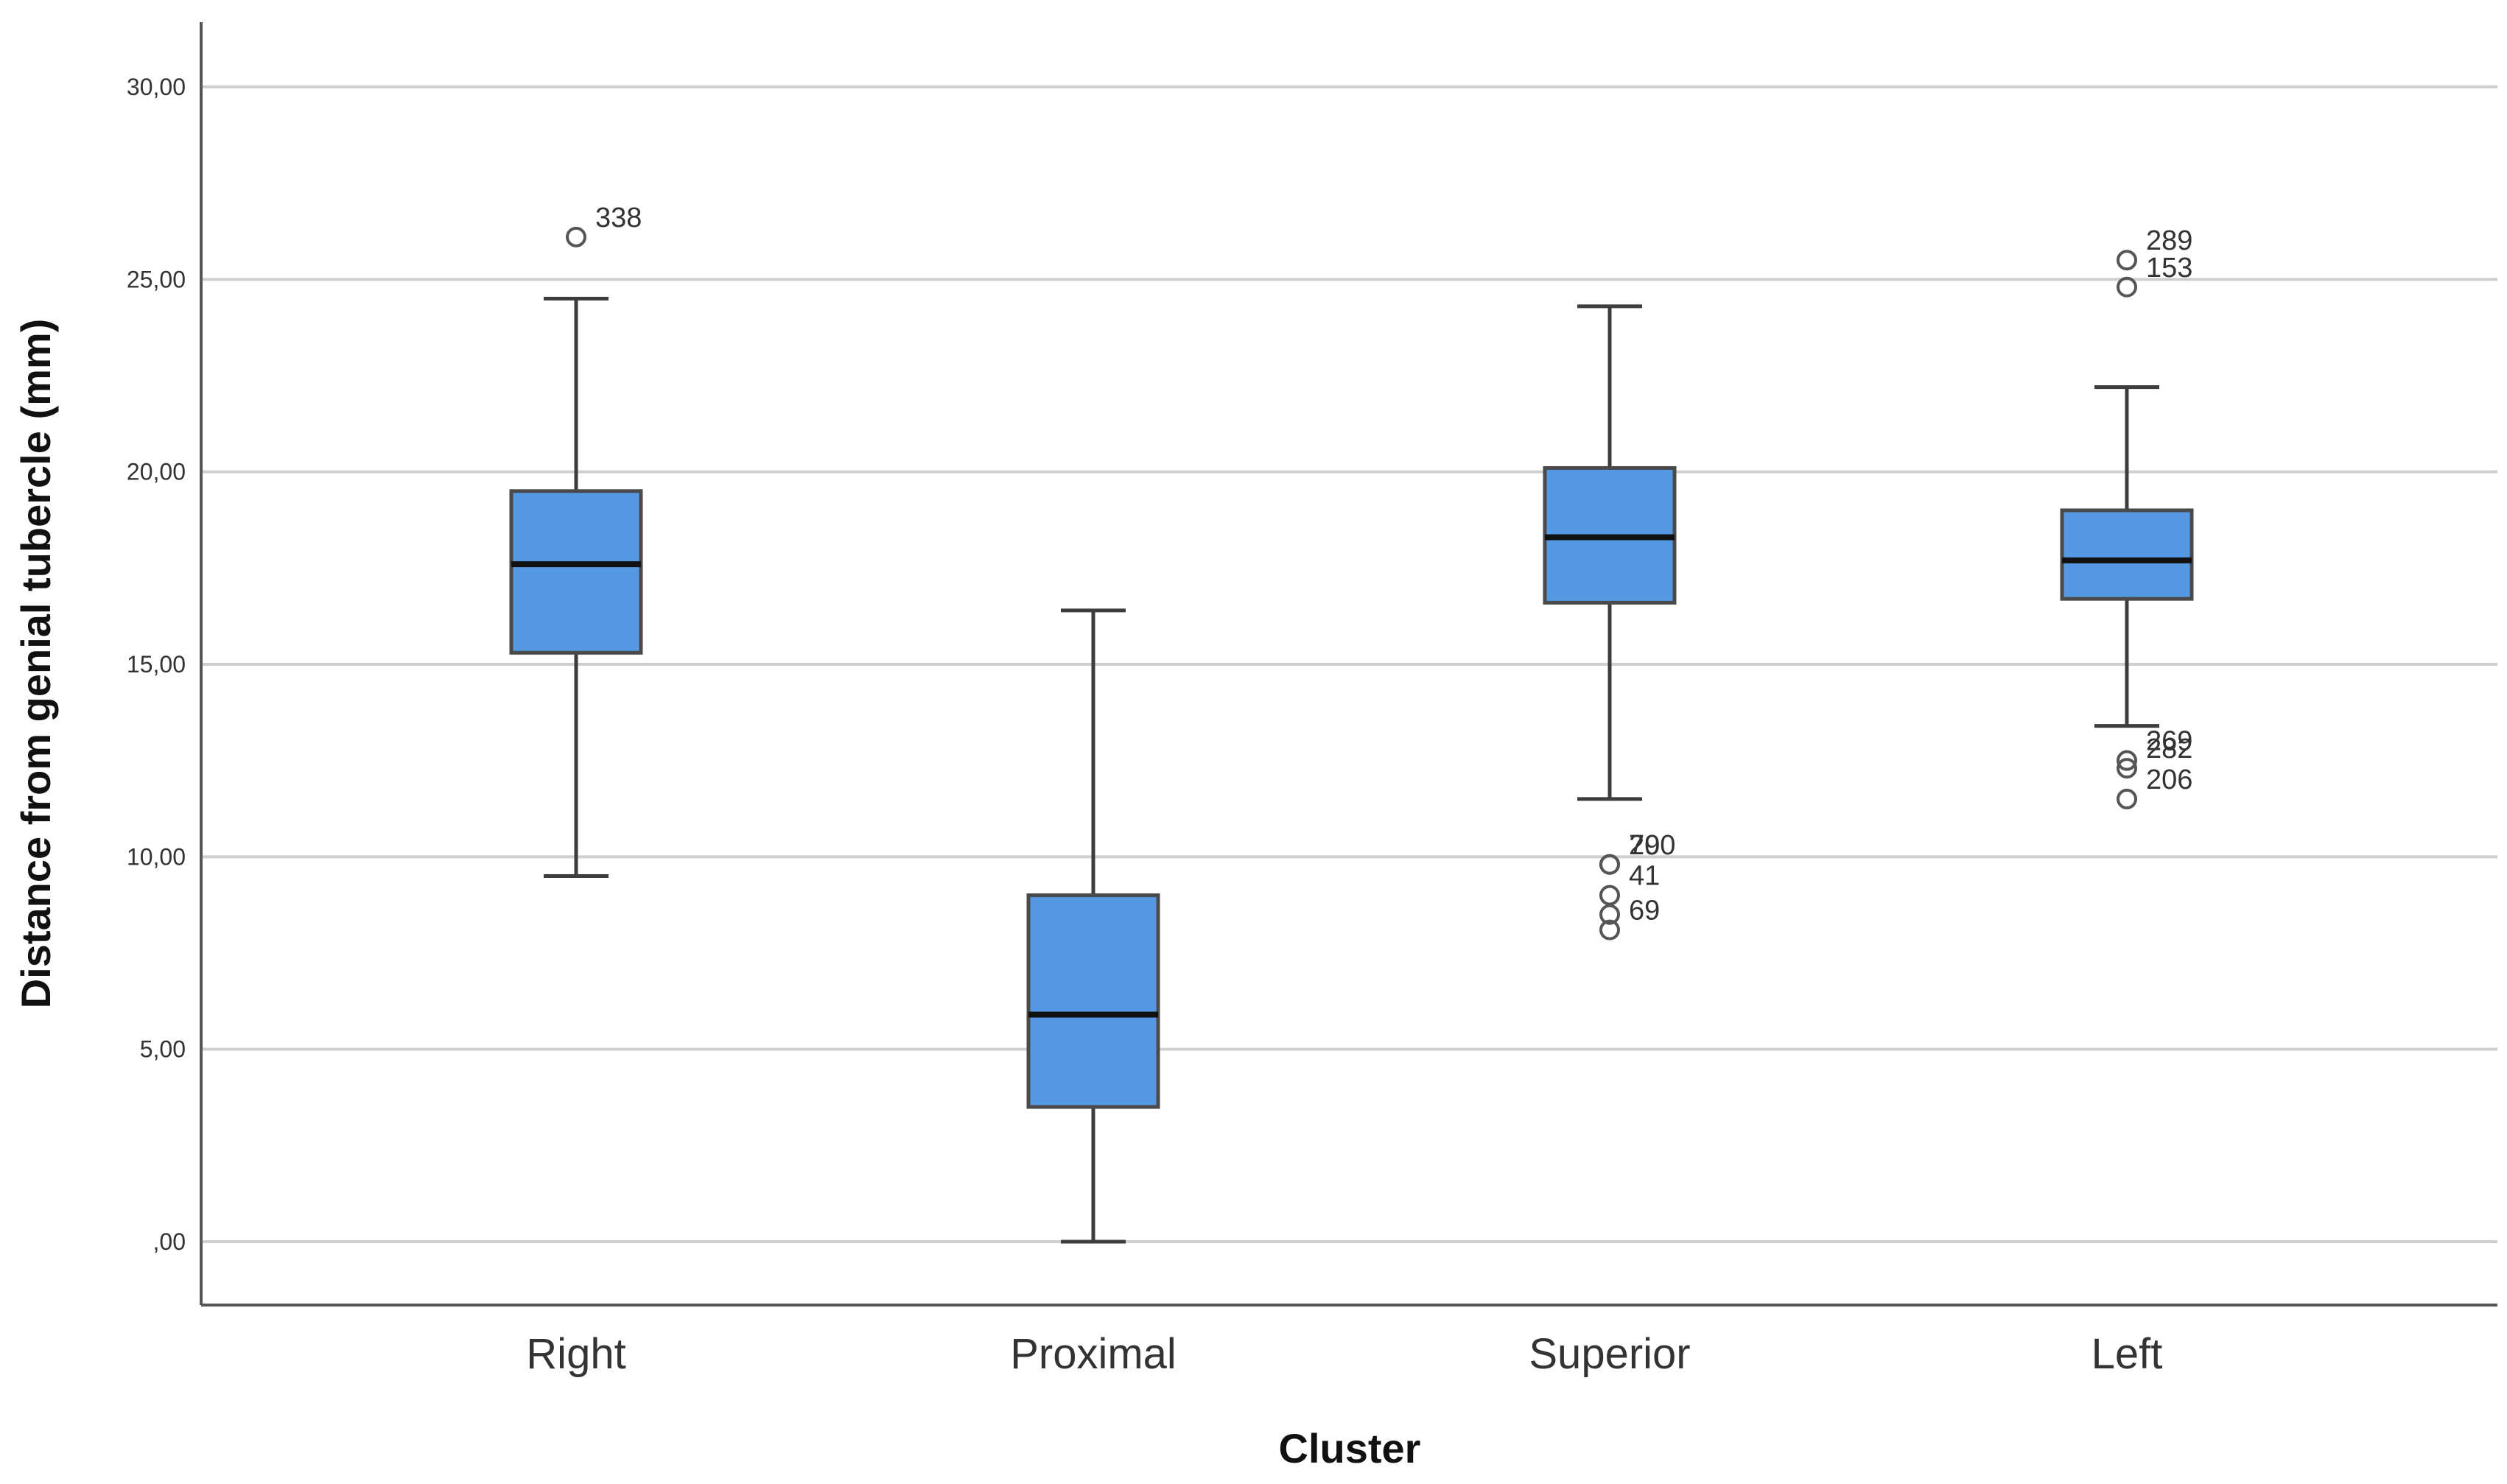 The width and height of the screenshot is (2507, 1484). I want to click on y-tick-label: ,00, so click(169, 1242).